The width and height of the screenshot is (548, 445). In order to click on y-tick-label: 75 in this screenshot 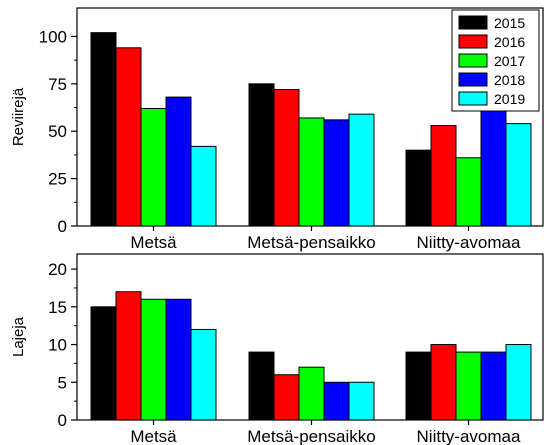, I will do `click(57, 84)`.